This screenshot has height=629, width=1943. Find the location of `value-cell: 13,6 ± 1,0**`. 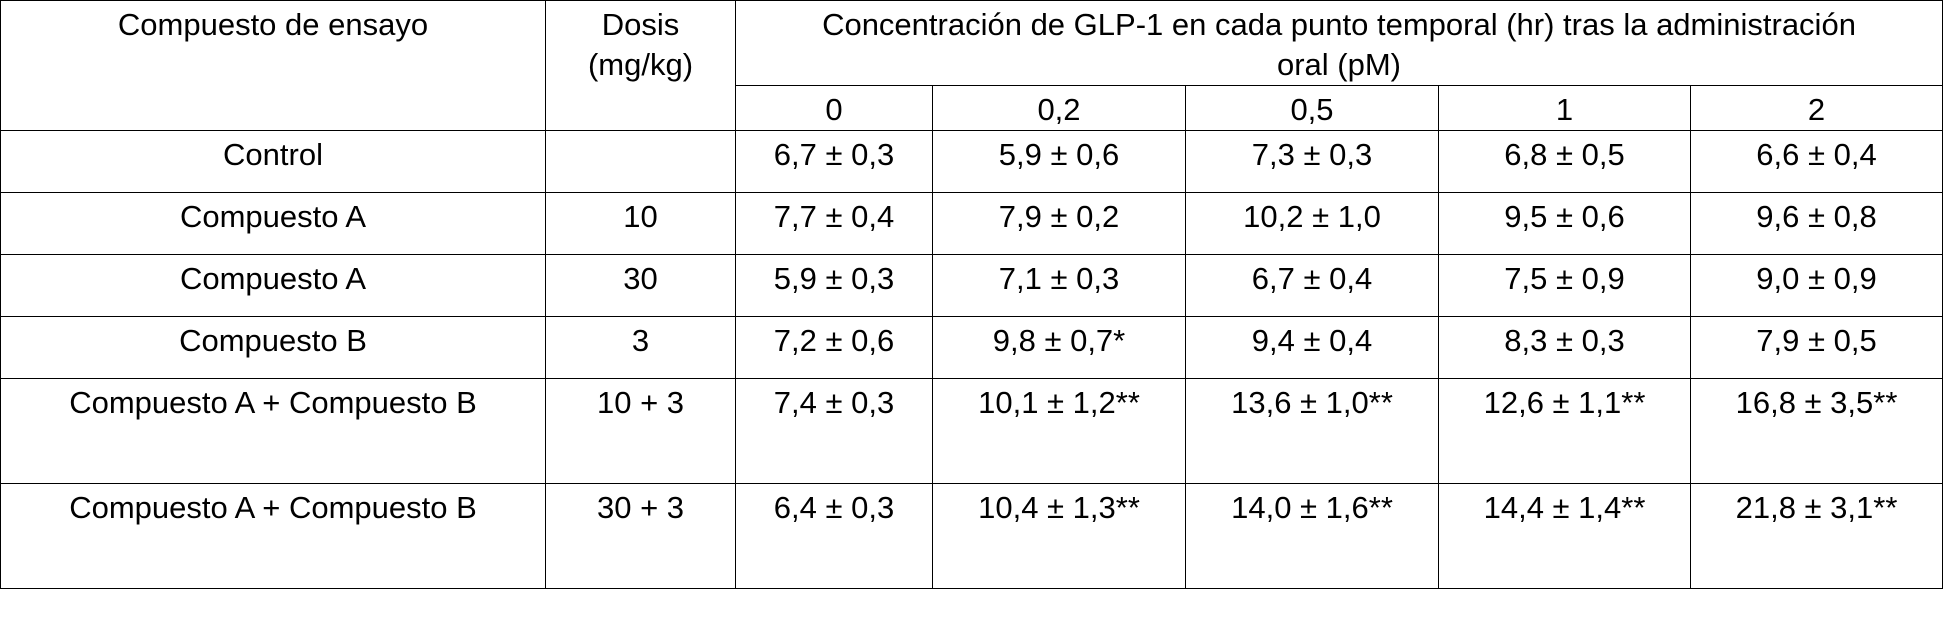

value-cell: 13,6 ± 1,0** is located at coordinates (1312, 431).